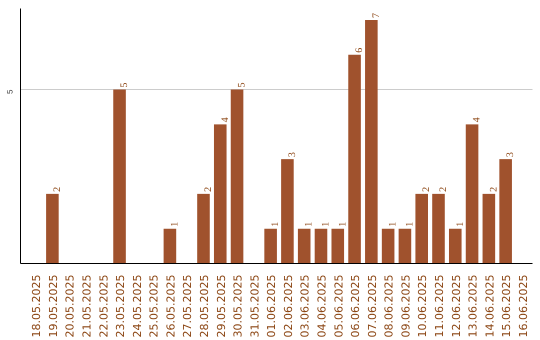  What do you see at coordinates (103, 306) in the screenshot?
I see `x-tick-label: 22.05.2025` at bounding box center [103, 306].